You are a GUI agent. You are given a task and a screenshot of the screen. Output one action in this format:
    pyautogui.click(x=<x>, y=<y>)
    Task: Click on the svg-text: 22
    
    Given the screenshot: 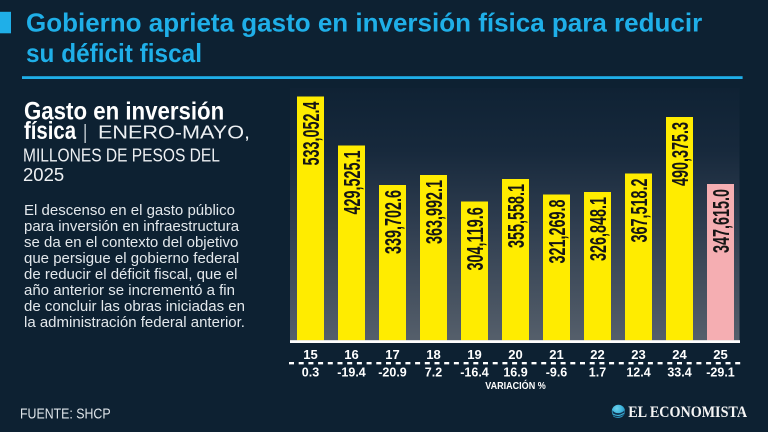 What is the action you would take?
    pyautogui.click(x=597, y=354)
    